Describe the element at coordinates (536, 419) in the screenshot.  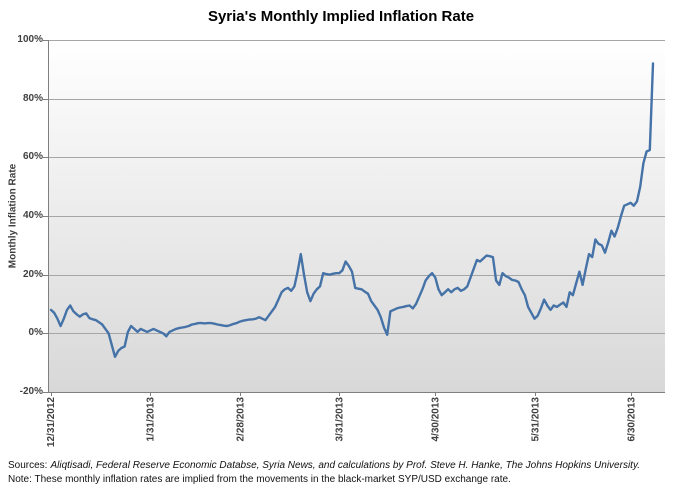
I see `x-tick-label: 5/31/2013` at that location.